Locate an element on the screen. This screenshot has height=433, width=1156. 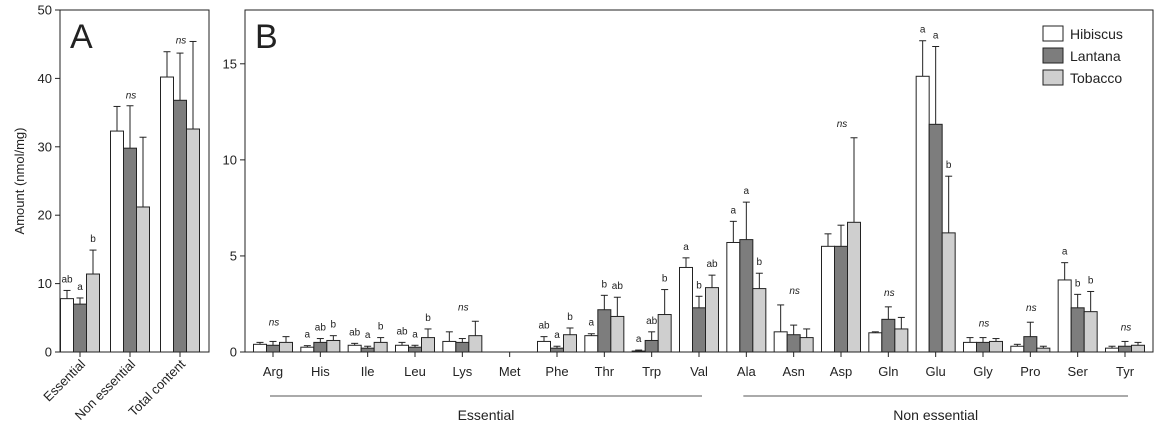
y-tick-label-b: 0 is located at coordinates (233, 352).